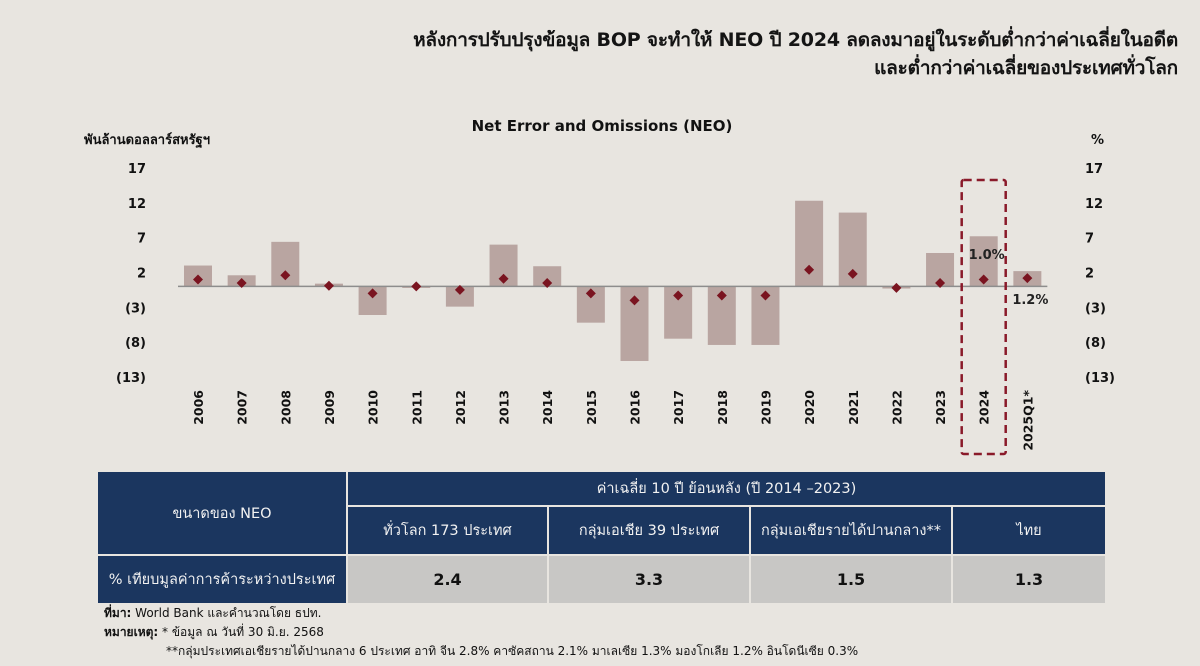  I want to click on x-tick-label: 2018, so click(722, 407).